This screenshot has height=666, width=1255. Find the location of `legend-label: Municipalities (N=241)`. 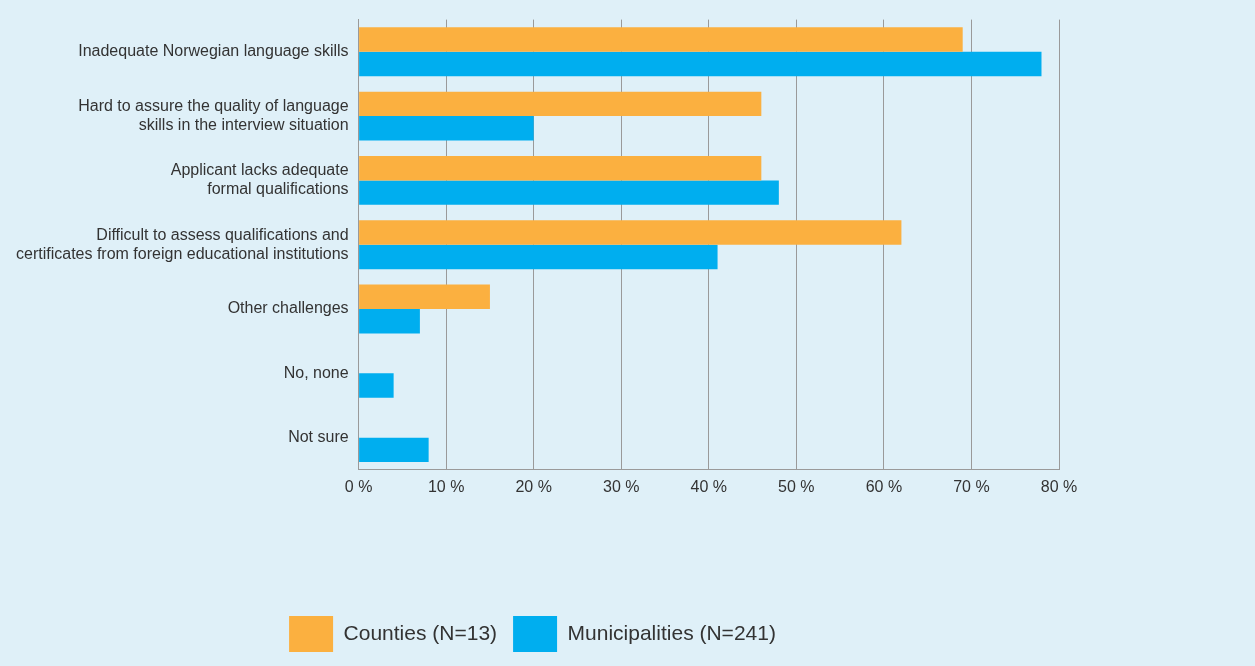

legend-label: Municipalities (N=241) is located at coordinates (671, 632).